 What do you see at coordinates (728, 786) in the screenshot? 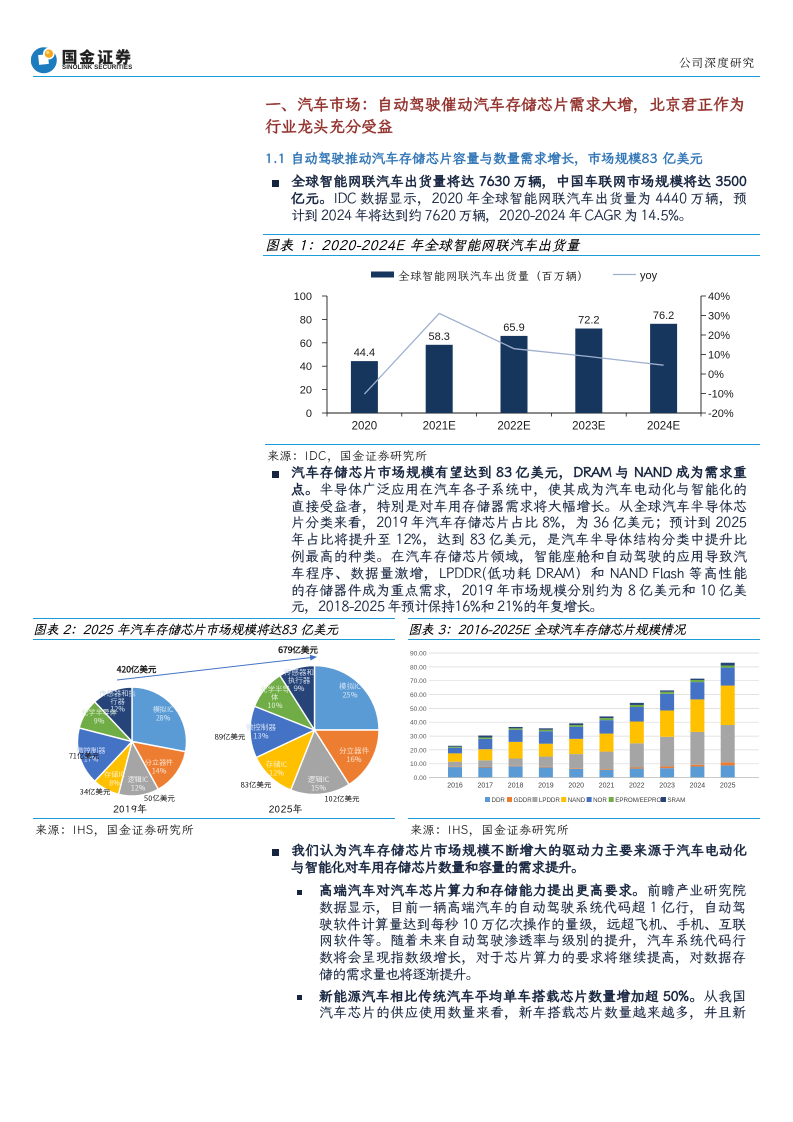
I see `svg-text: 2025` at bounding box center [728, 786].